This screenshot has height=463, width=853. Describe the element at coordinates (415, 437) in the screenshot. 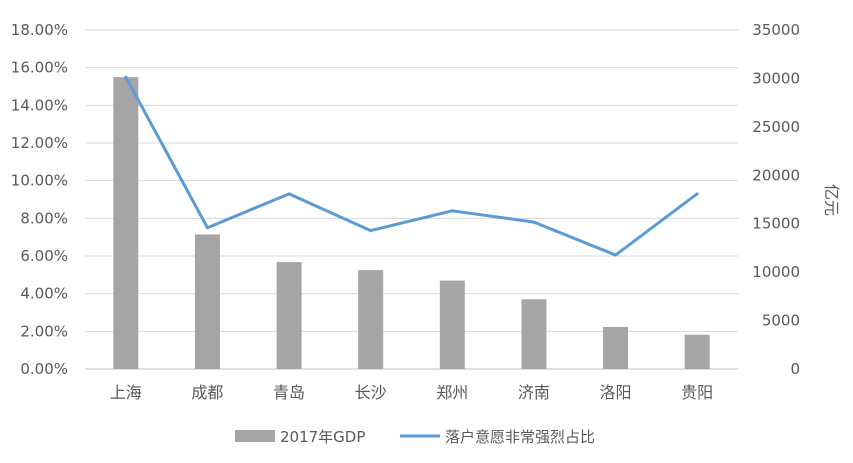

I see `legend: 2017年GDP 落户意愿非常强烈占比` at that location.